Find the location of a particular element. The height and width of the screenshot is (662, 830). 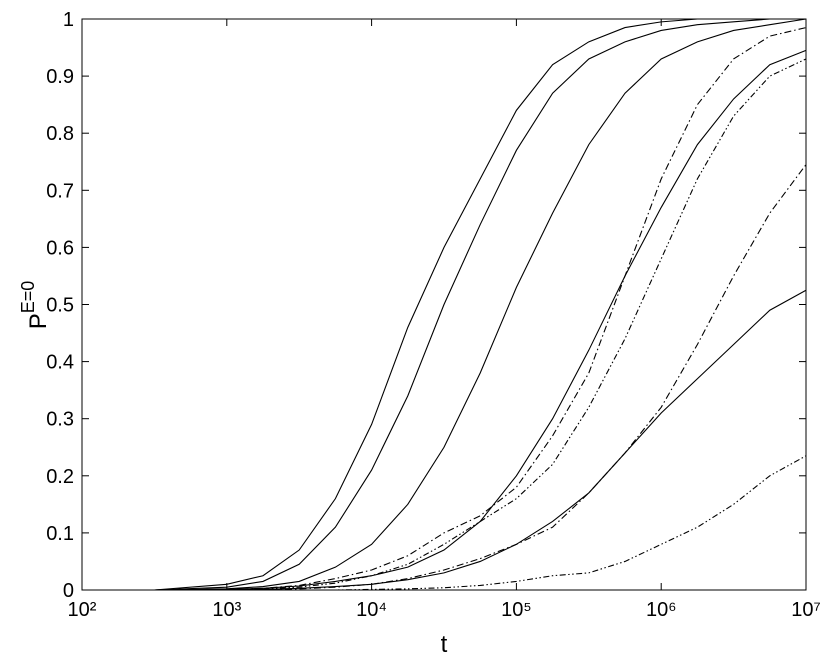

x-tick-label: 10³ is located at coordinates (226, 610).